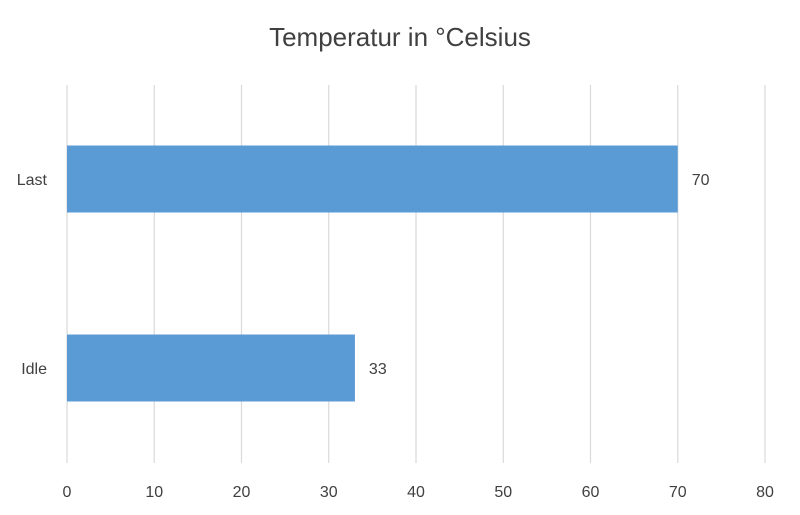 Image resolution: width=800 pixels, height=515 pixels. I want to click on data-label-last: 70, so click(701, 180).